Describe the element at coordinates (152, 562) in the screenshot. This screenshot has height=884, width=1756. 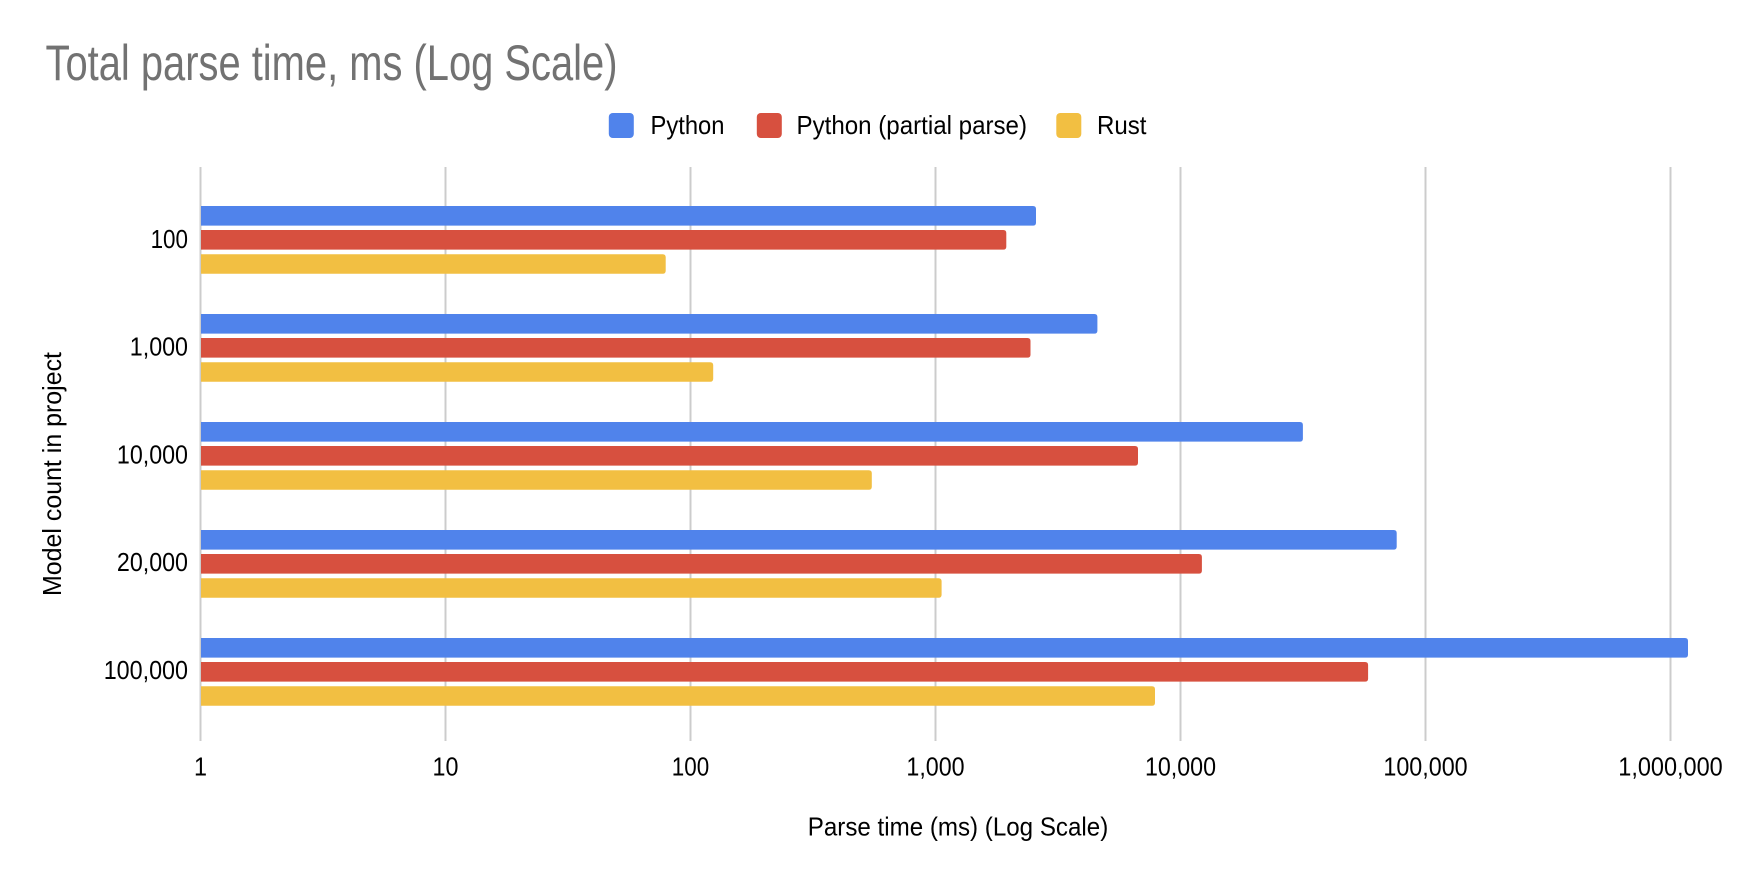
I see `svg-text: 20,000` at that location.